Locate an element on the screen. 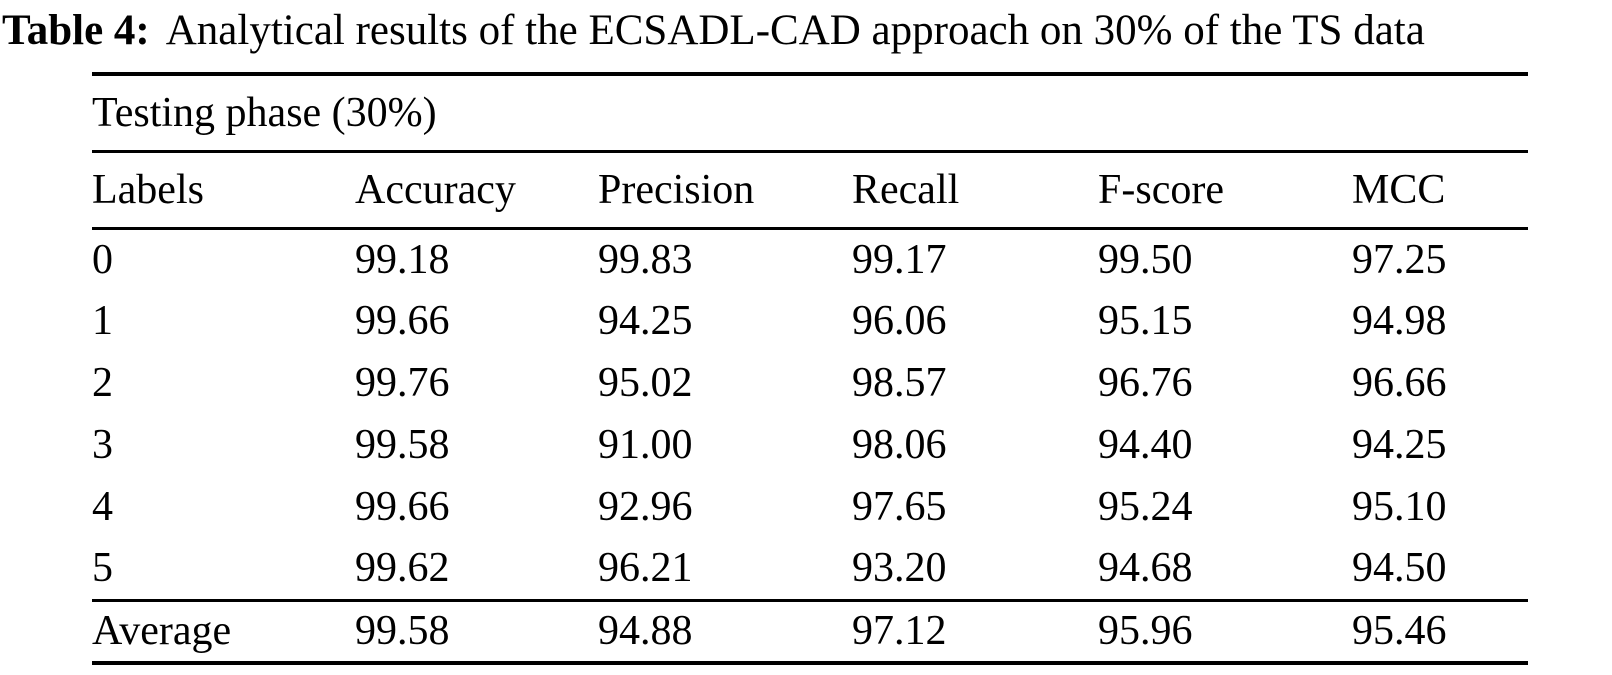 The image size is (1612, 675). column-header-mcc: MCC is located at coordinates (1399, 189).